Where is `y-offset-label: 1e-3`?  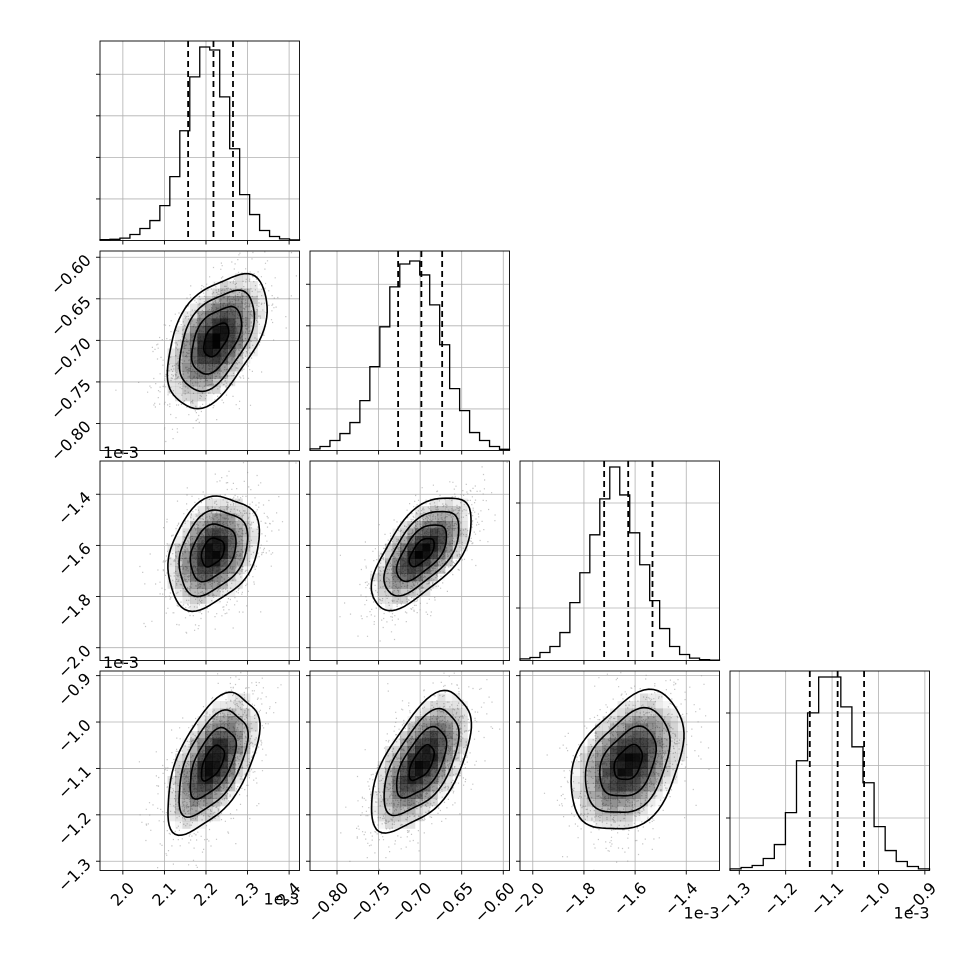 y-offset-label: 1e-3 is located at coordinates (121, 452).